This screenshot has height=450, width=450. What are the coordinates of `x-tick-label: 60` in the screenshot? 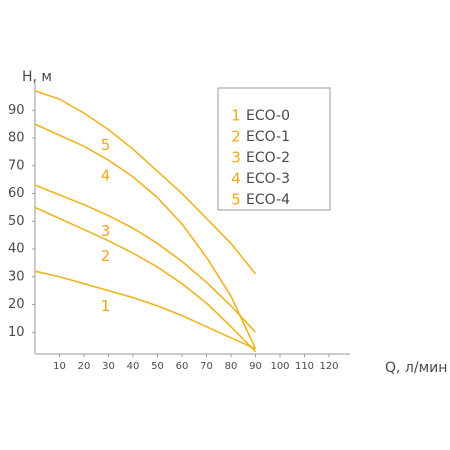 It's located at (182, 366).